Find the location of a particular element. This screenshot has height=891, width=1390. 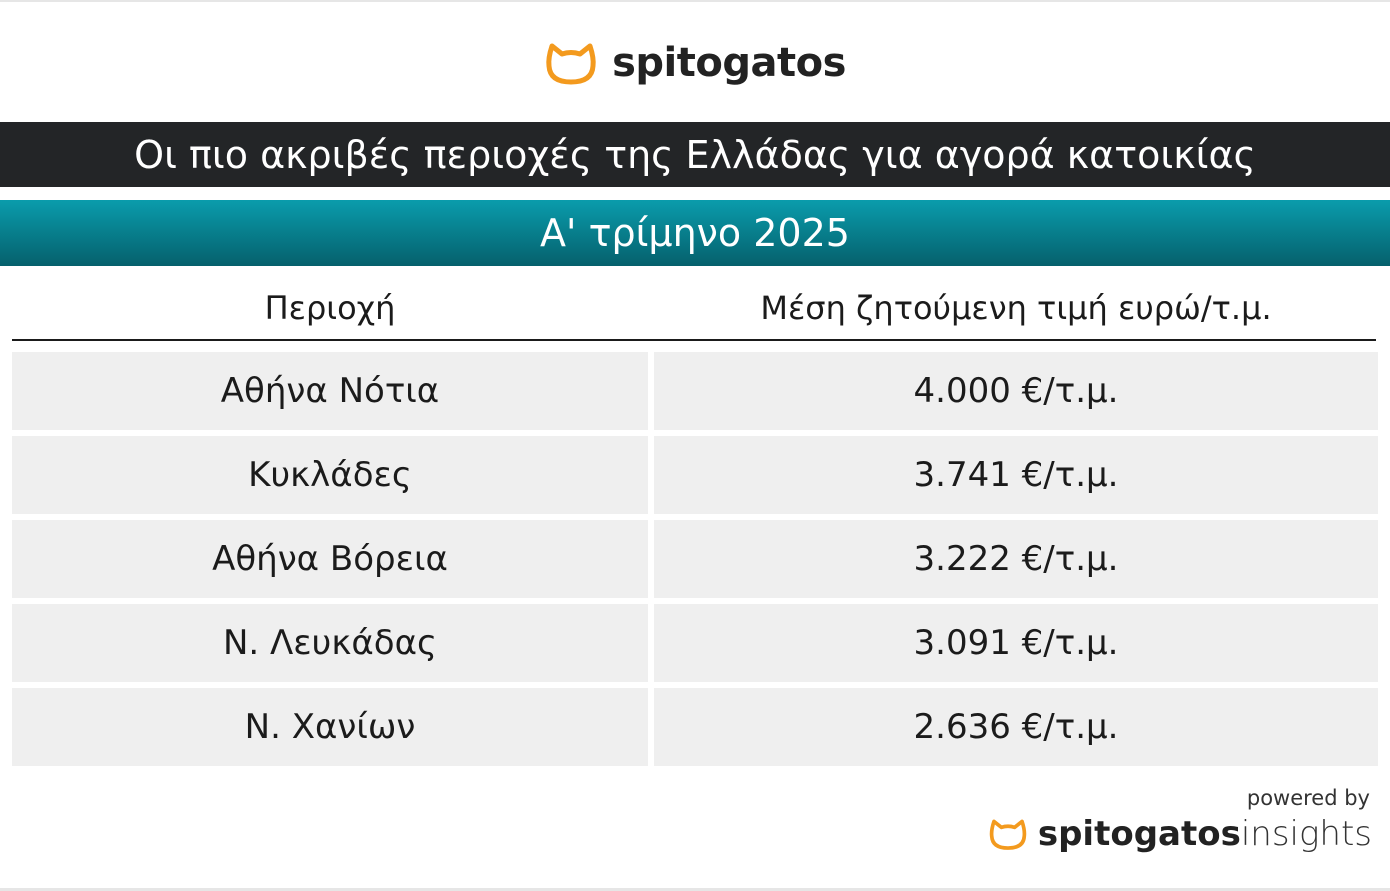

table-cell: 3.091 €/τ.μ. is located at coordinates (1016, 643).